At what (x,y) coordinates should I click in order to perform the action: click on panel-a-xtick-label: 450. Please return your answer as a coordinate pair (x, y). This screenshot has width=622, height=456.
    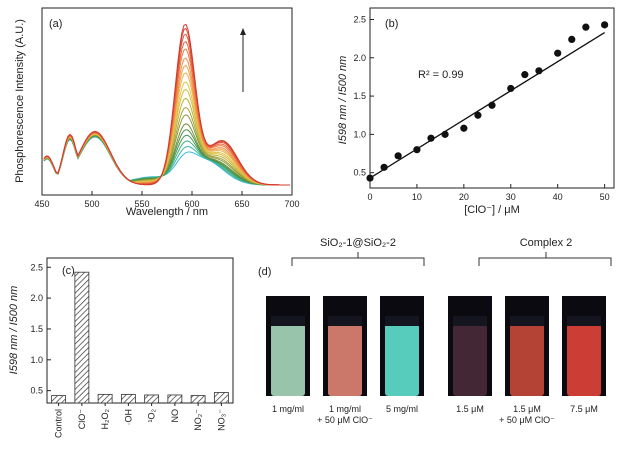
    Looking at the image, I should click on (41, 204).